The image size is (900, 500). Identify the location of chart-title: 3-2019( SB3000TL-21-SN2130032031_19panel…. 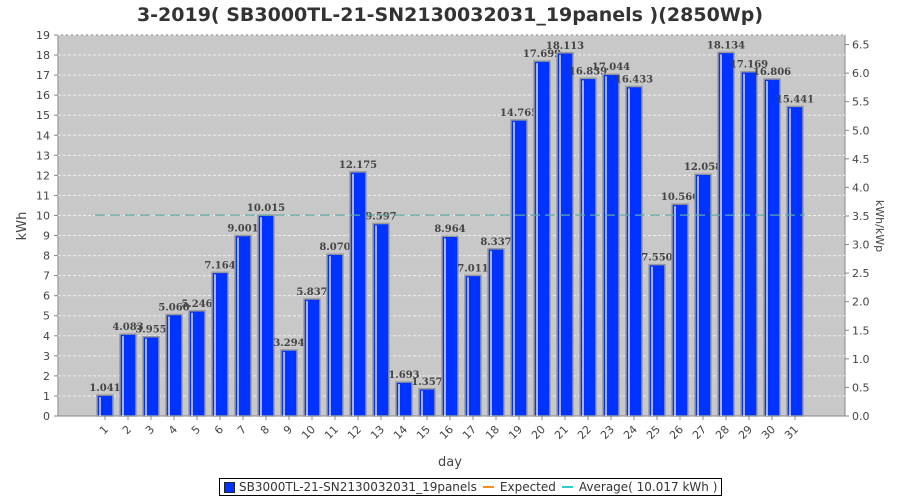
(450, 15).